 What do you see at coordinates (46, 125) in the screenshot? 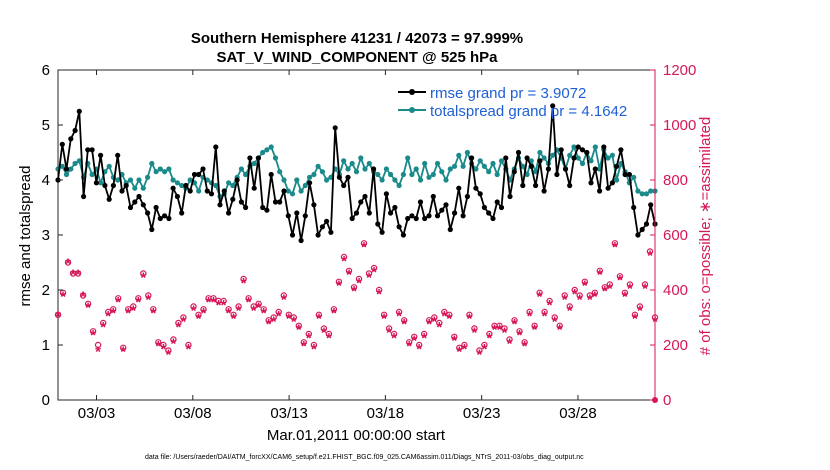
I see `left-y-tick-label: 5` at bounding box center [46, 125].